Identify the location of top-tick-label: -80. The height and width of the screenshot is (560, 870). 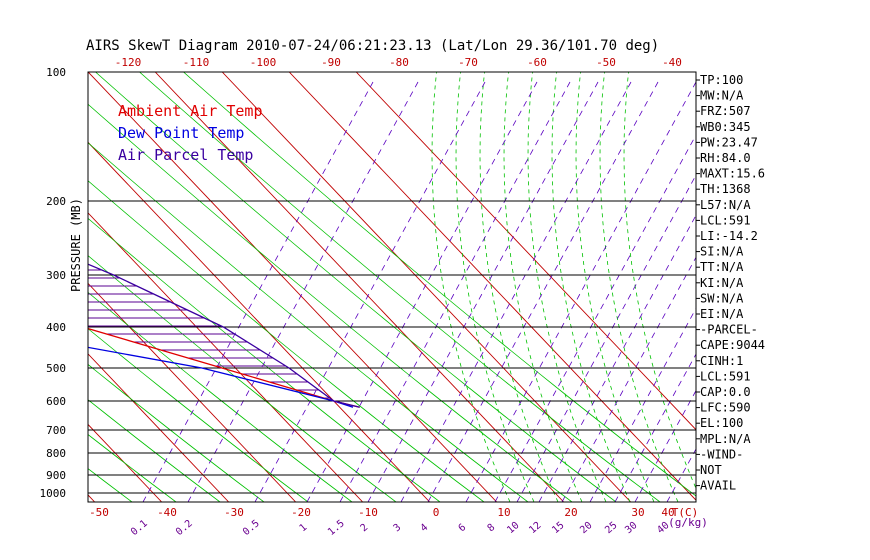
(399, 62).